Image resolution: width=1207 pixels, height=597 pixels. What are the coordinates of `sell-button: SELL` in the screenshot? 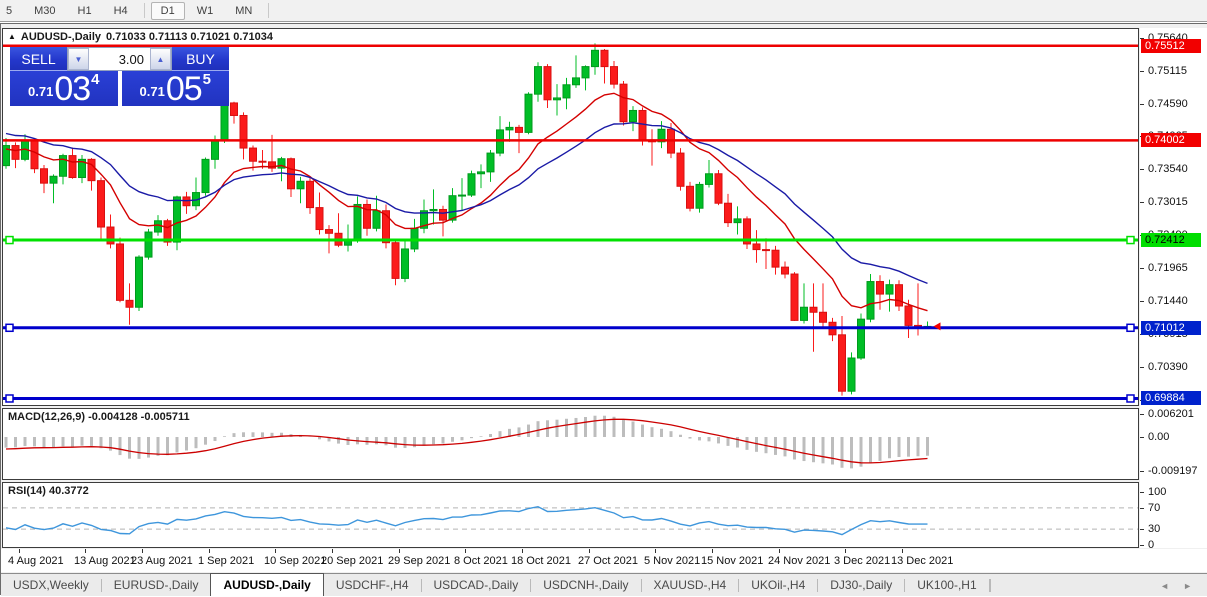 It's located at (38, 59).